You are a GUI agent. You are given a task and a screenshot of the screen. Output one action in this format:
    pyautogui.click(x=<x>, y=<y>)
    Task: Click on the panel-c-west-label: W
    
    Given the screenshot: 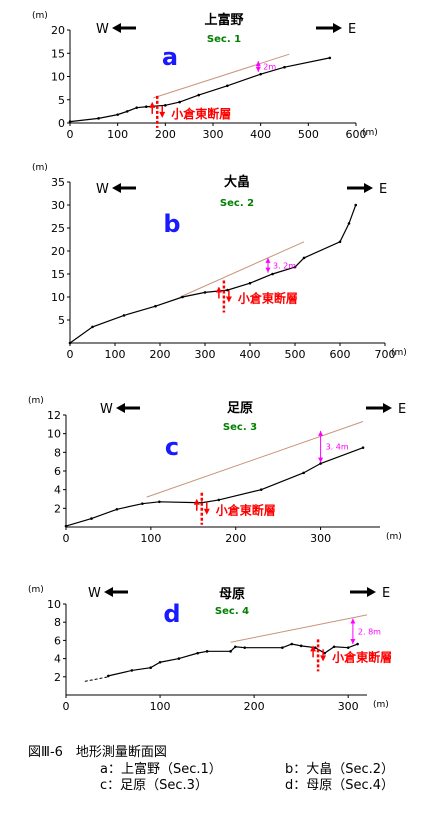 What is the action you would take?
    pyautogui.click(x=106, y=409)
    